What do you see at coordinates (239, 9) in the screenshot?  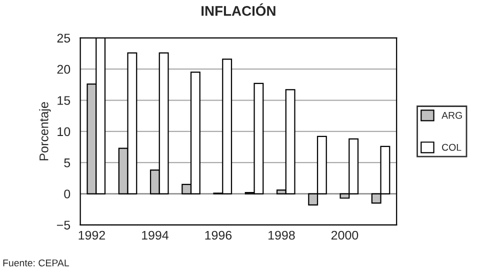 I see `chart-title: INFLACIÓN` at bounding box center [239, 9].